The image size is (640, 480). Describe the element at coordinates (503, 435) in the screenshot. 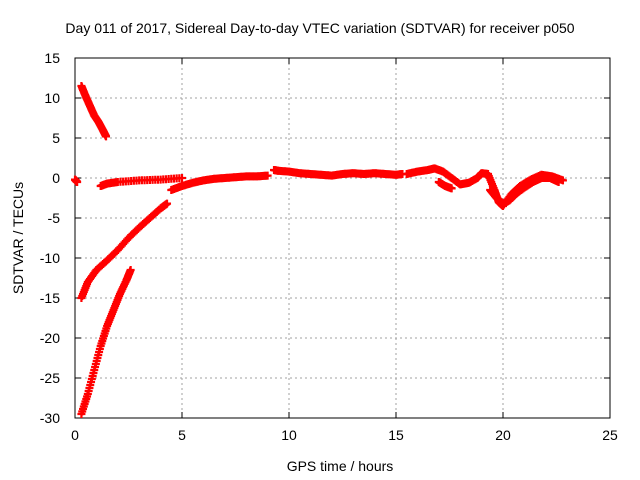

I see `x-tick-label: 20` at that location.